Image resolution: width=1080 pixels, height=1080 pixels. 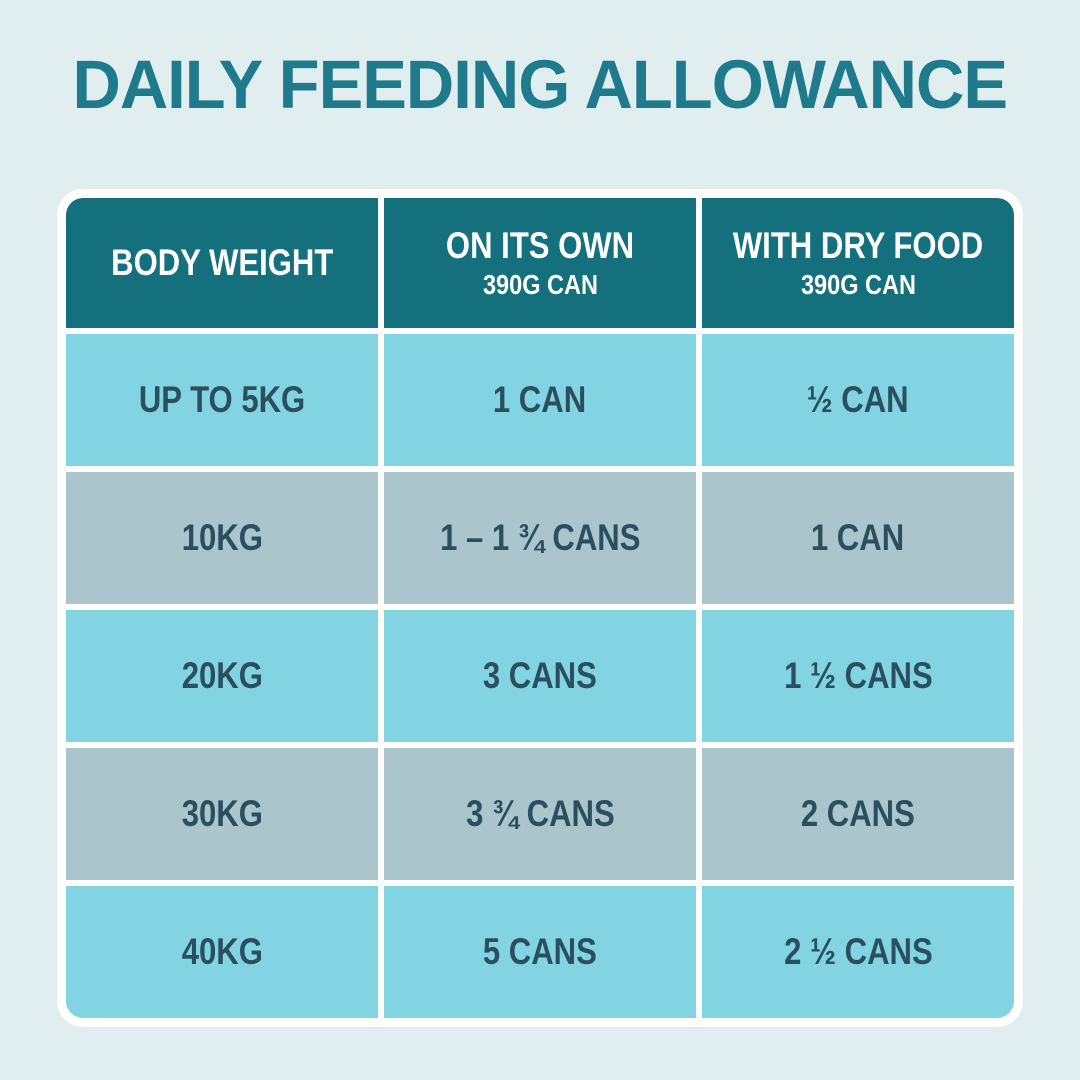 I want to click on header-label: ON ITS OWN, so click(x=540, y=245).